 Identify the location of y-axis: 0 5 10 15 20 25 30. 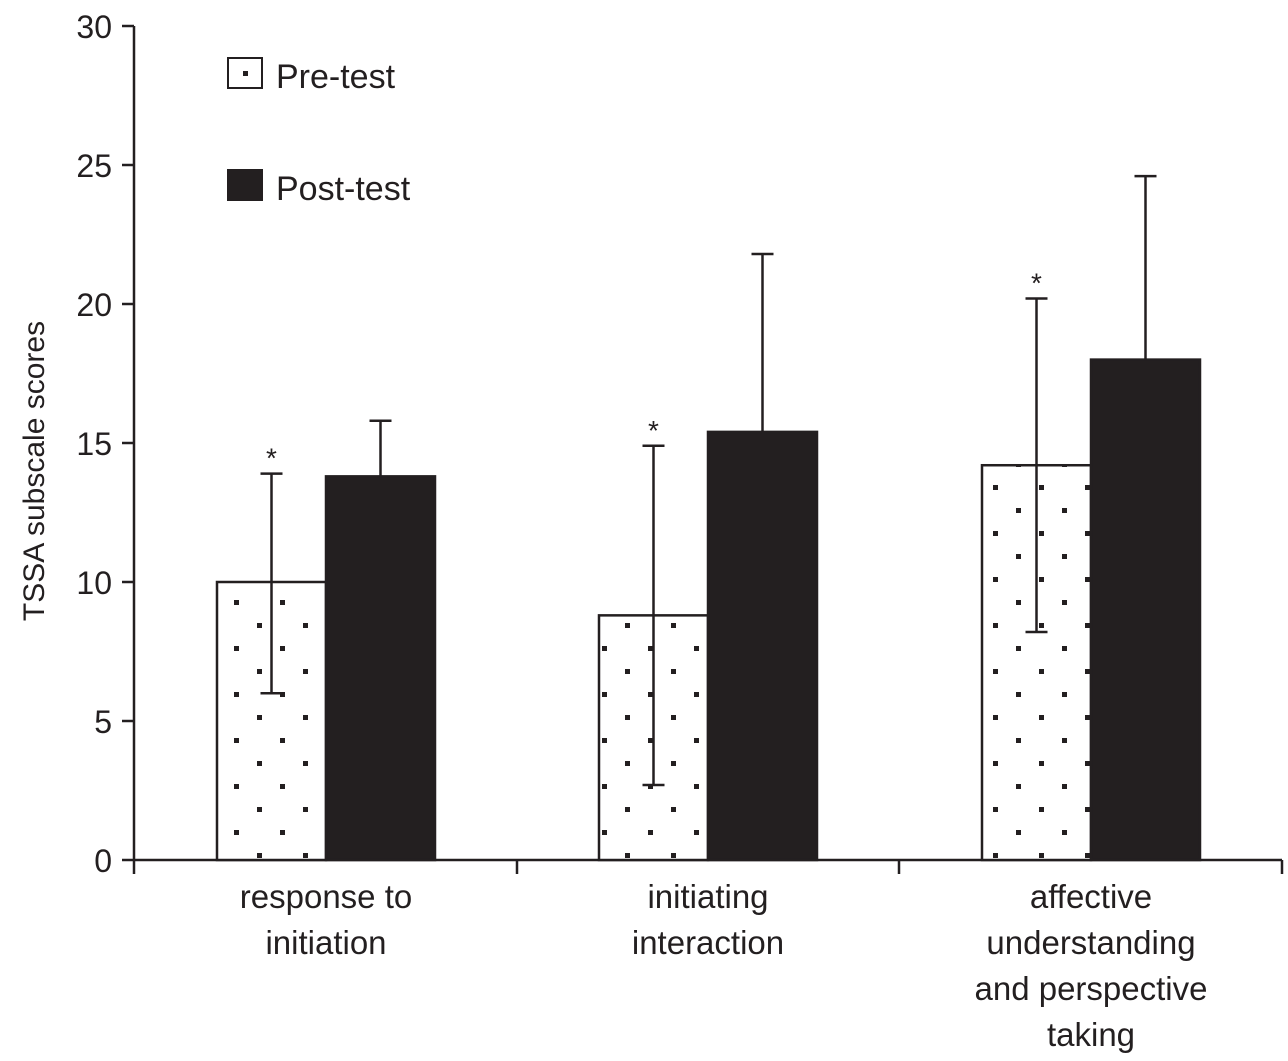
(106, 444).